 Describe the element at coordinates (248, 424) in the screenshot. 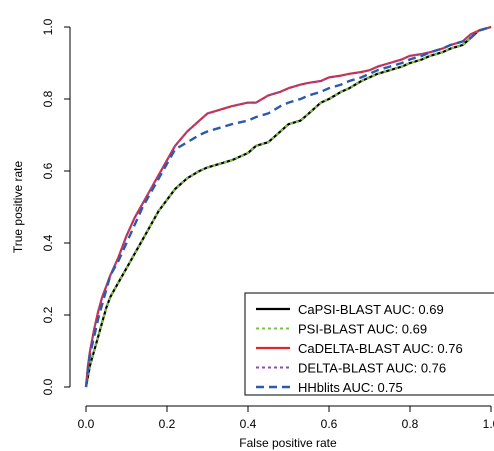

I see `x-tick-label: 0.4` at that location.